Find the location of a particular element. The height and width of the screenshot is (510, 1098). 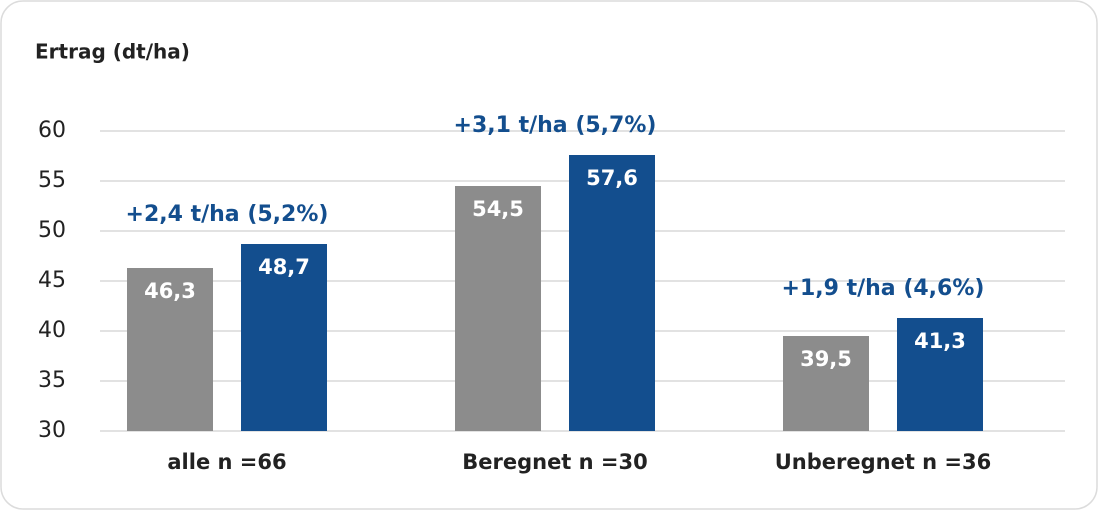

y-tick-label: 30 is located at coordinates (52, 430).